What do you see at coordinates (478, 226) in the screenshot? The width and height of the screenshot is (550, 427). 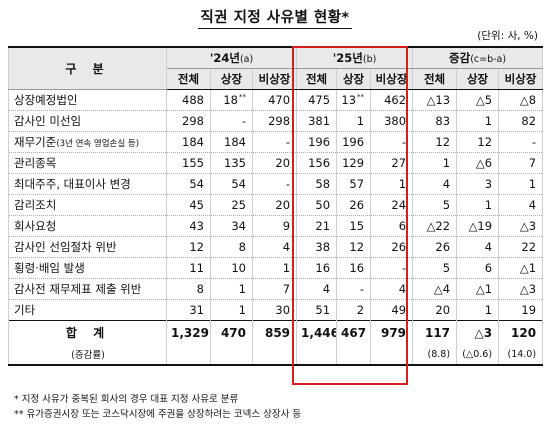 I see `table-cell: △19` at bounding box center [478, 226].